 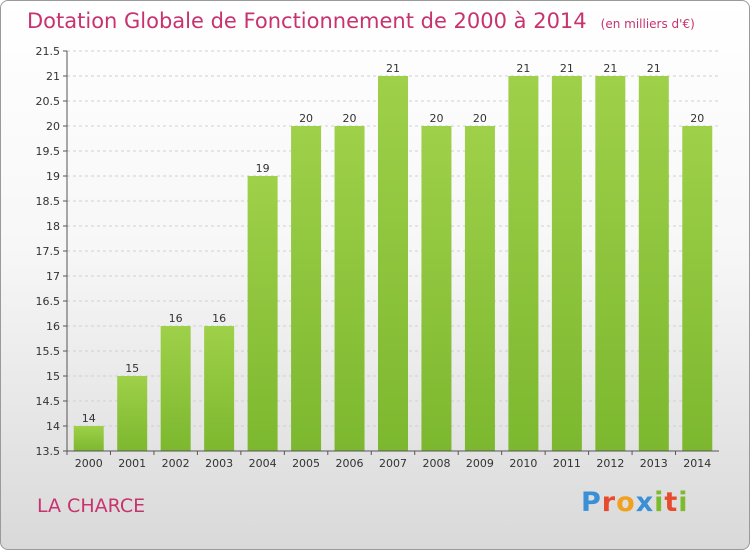 I want to click on data-label-2004: 19, so click(x=263, y=168).